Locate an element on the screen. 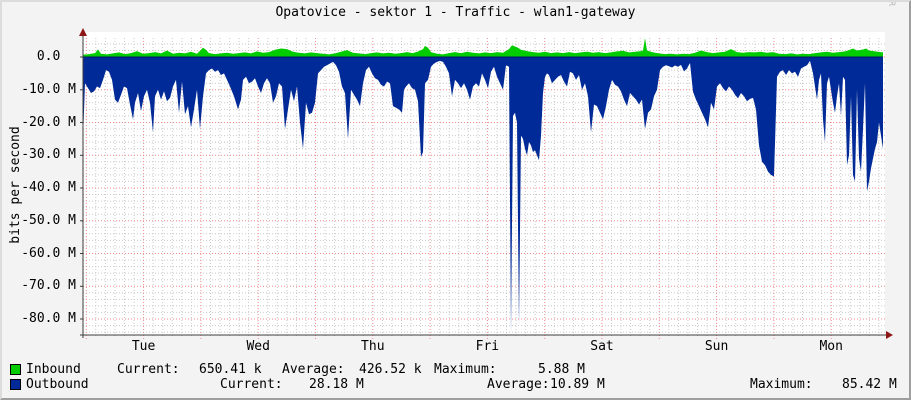 The width and height of the screenshot is (911, 400). outbound-current-label: Current: is located at coordinates (251, 384).